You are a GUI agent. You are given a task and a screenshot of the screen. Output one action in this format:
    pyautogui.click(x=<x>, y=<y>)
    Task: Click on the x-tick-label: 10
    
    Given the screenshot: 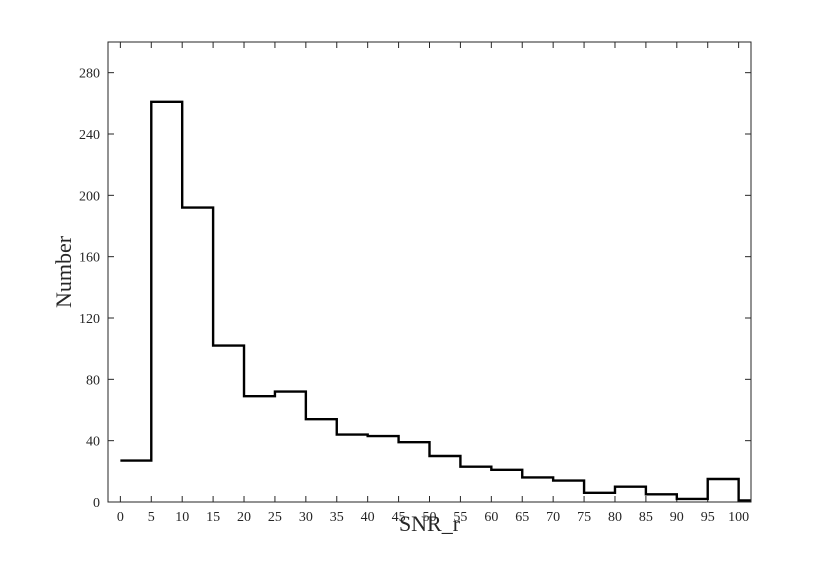 What is the action you would take?
    pyautogui.click(x=182, y=517)
    